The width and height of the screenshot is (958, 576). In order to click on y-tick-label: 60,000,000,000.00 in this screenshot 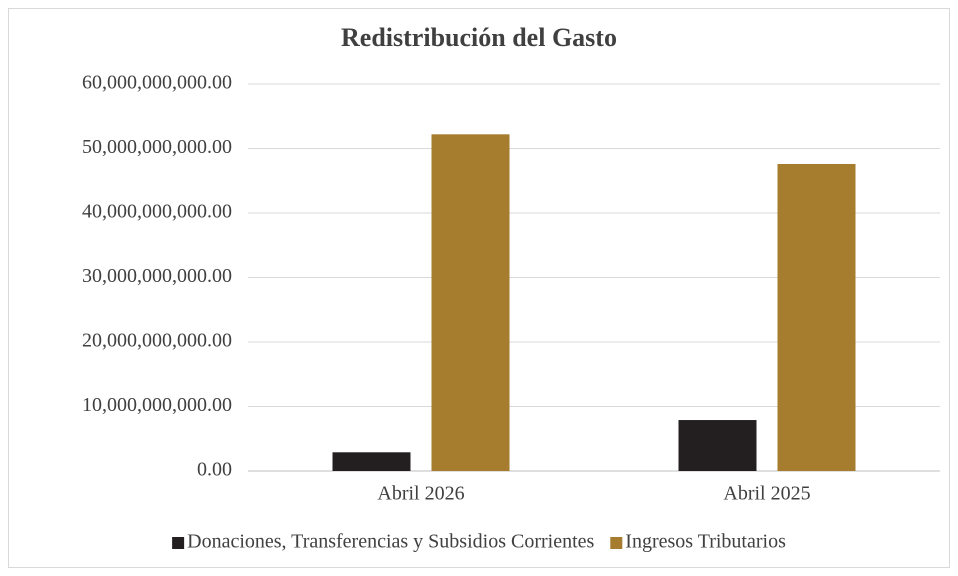, I will do `click(157, 83)`.